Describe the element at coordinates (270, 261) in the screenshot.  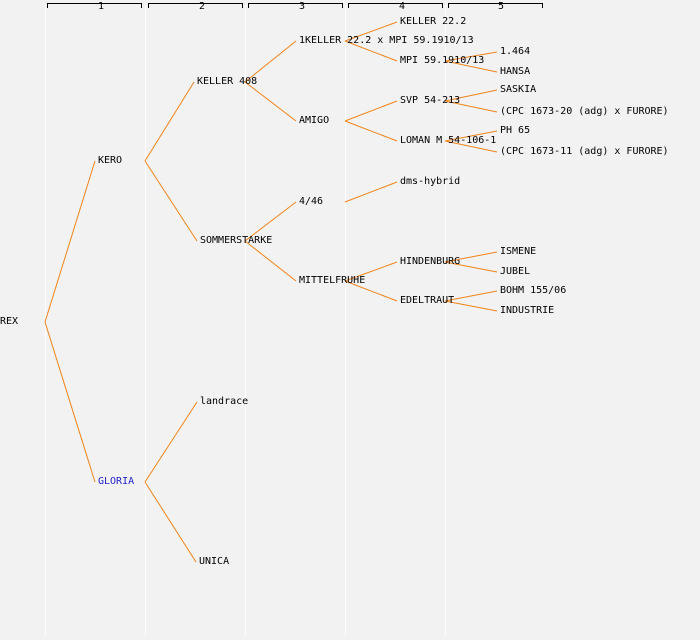
I see `edge-sommerstarke-mittelfruhe` at that location.